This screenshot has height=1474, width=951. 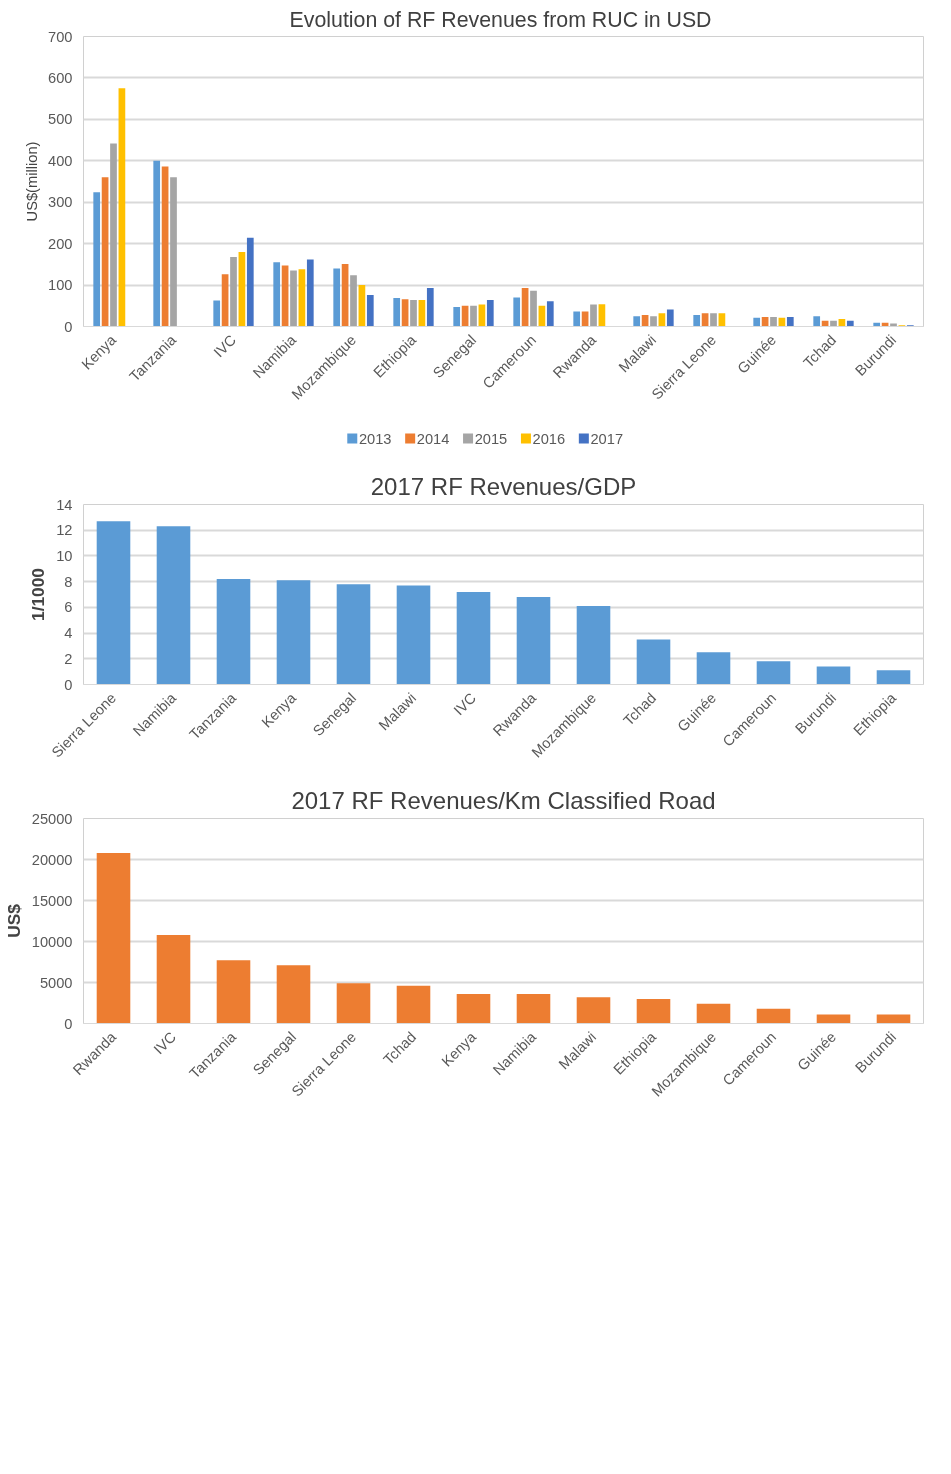 I want to click on y-tick-label: 15000, so click(x=52, y=900).